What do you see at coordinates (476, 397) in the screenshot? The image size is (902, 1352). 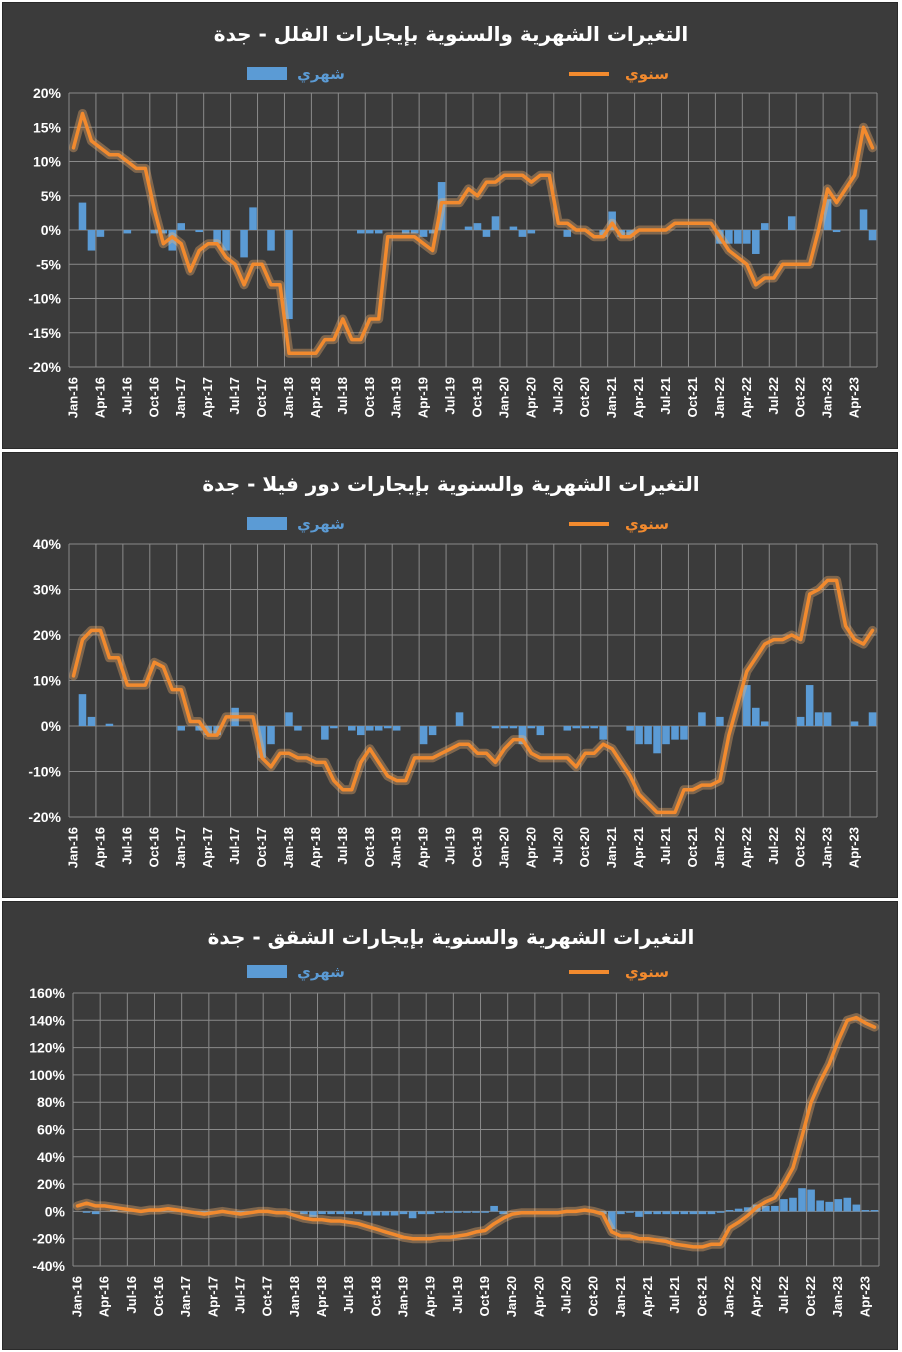 I see `x-tick-label: Oct-19` at bounding box center [476, 397].